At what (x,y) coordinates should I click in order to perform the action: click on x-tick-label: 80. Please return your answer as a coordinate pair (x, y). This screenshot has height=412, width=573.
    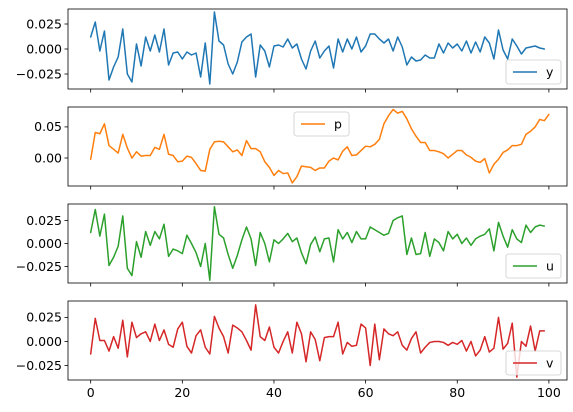
    Looking at the image, I should click on (457, 392).